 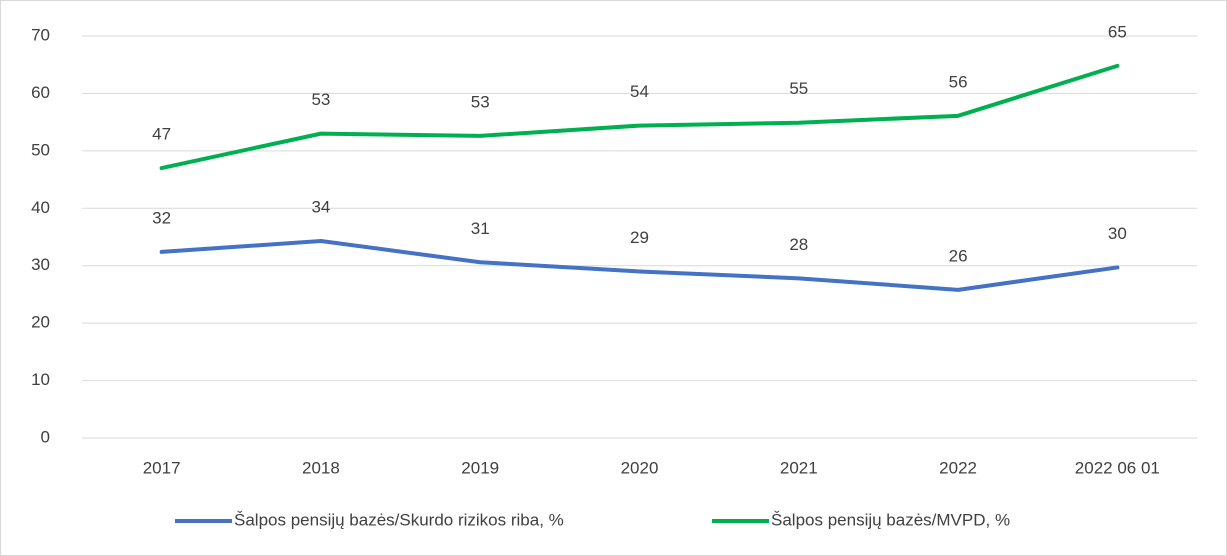 What do you see at coordinates (639, 237) in the screenshot?
I see `data-label: 29` at bounding box center [639, 237].